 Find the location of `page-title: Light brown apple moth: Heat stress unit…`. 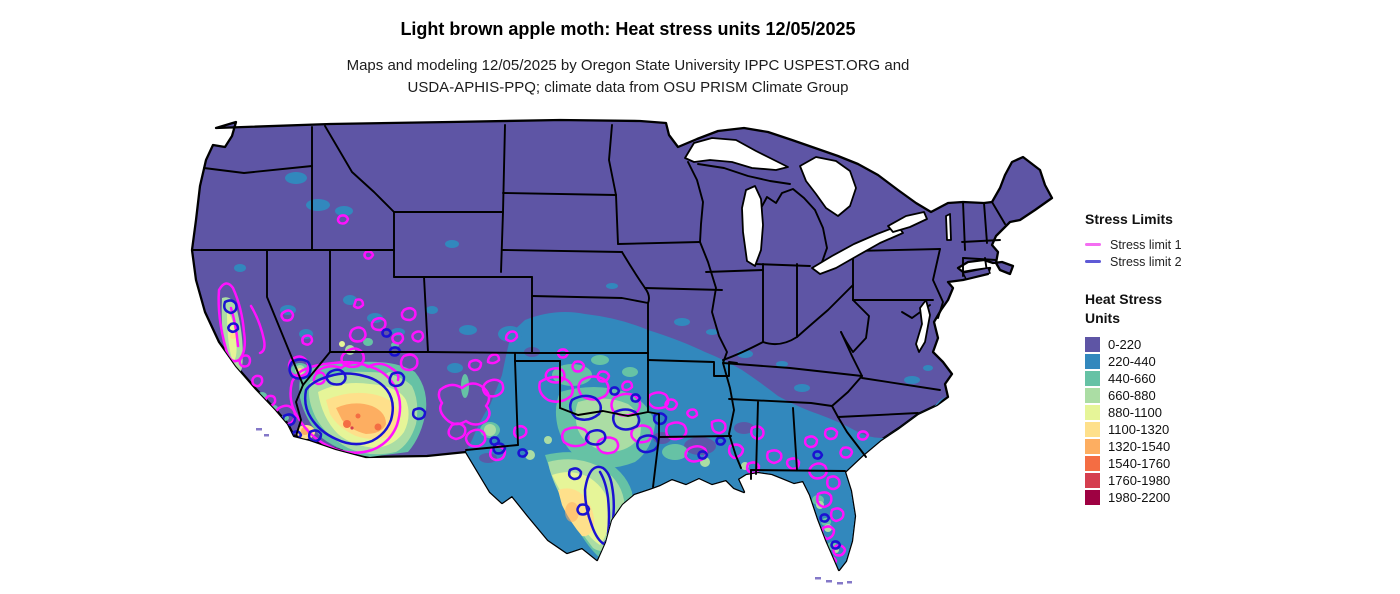

page-title: Light brown apple moth: Heat stress unit… is located at coordinates (628, 29).